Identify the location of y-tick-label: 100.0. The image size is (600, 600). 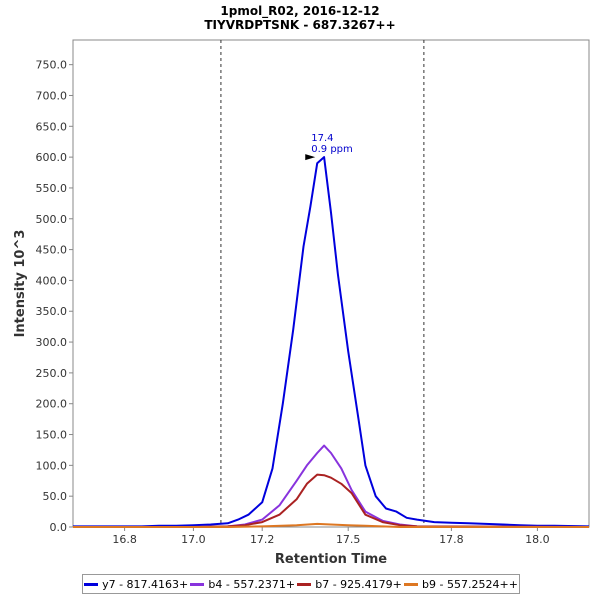
(52, 465).